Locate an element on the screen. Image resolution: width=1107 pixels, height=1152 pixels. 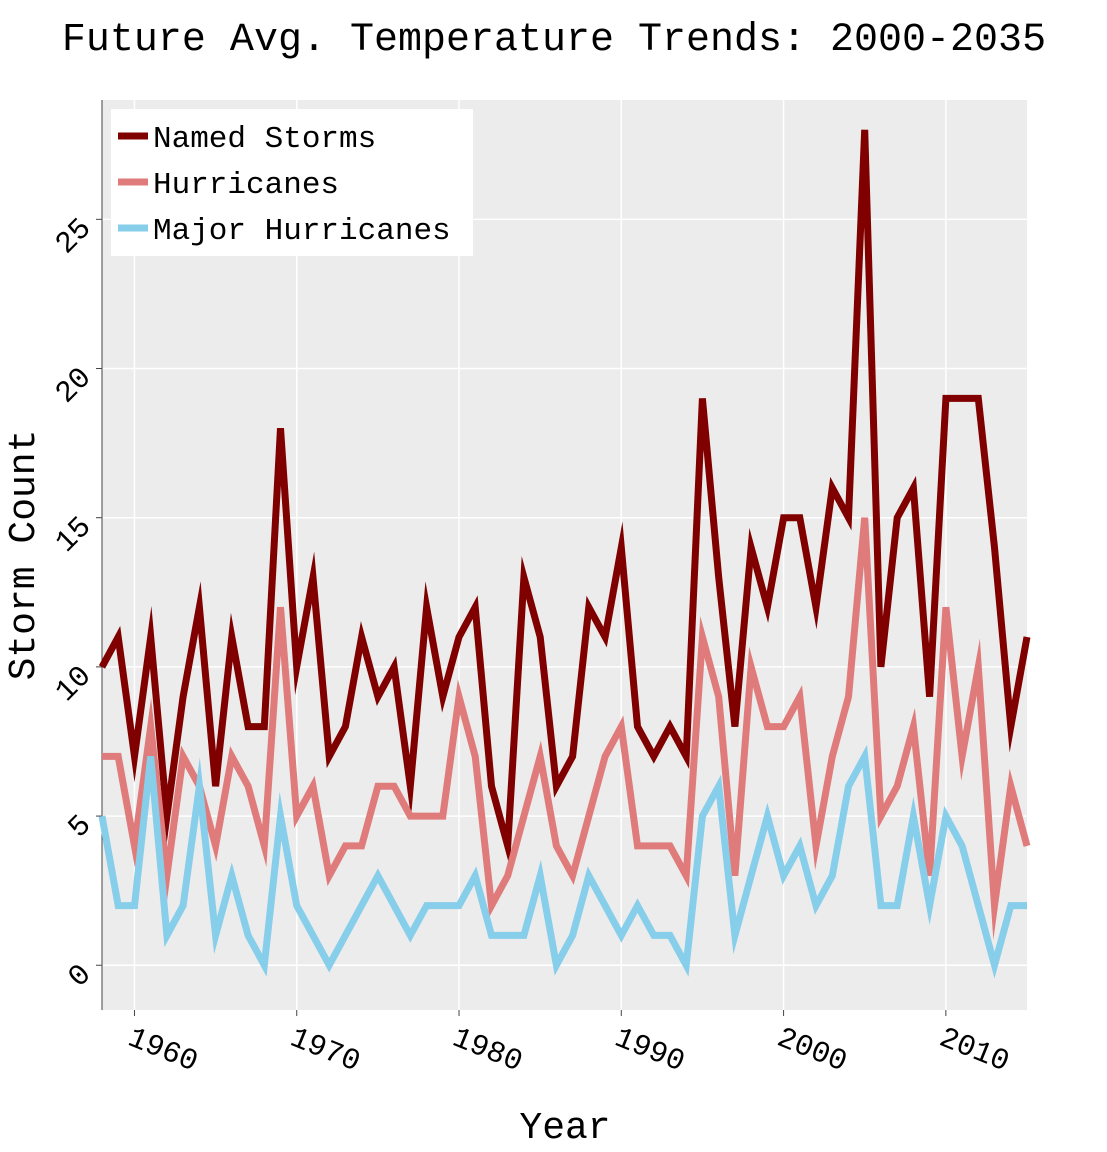
x-tick-label: 2010 is located at coordinates (974, 1051).